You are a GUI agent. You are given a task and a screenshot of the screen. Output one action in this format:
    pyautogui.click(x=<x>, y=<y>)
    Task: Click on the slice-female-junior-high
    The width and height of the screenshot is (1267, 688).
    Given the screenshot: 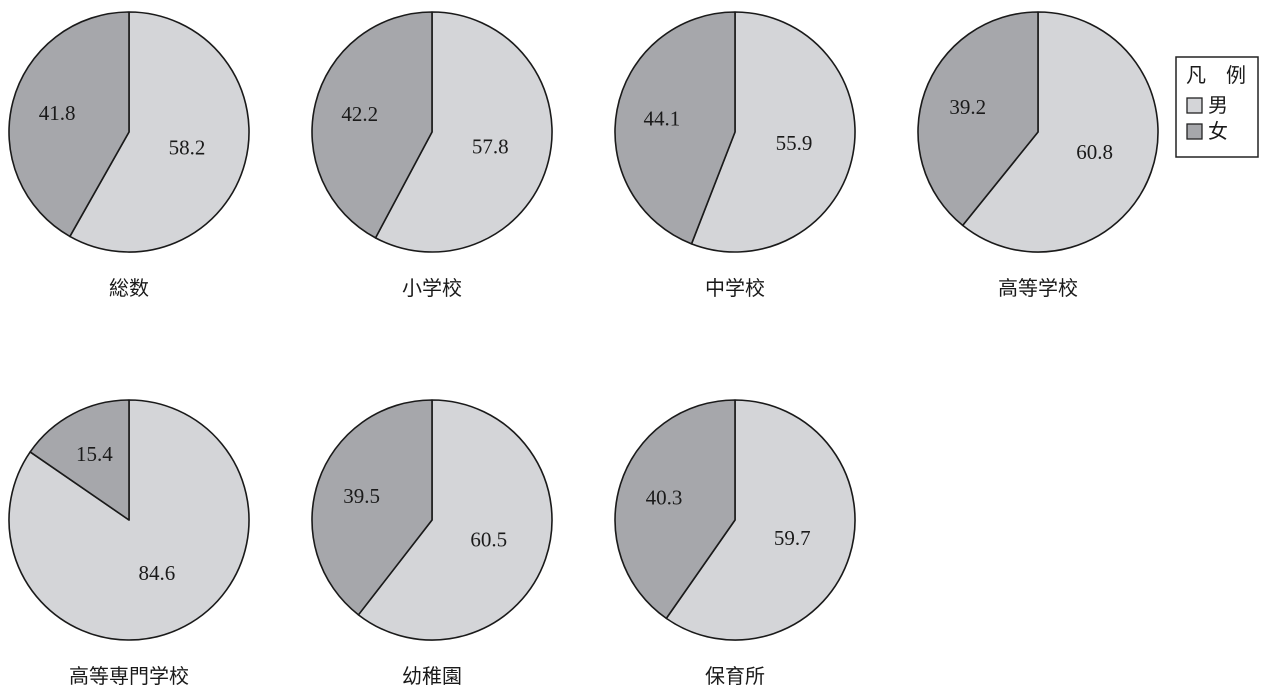 What is the action you would take?
    pyautogui.click(x=675, y=128)
    